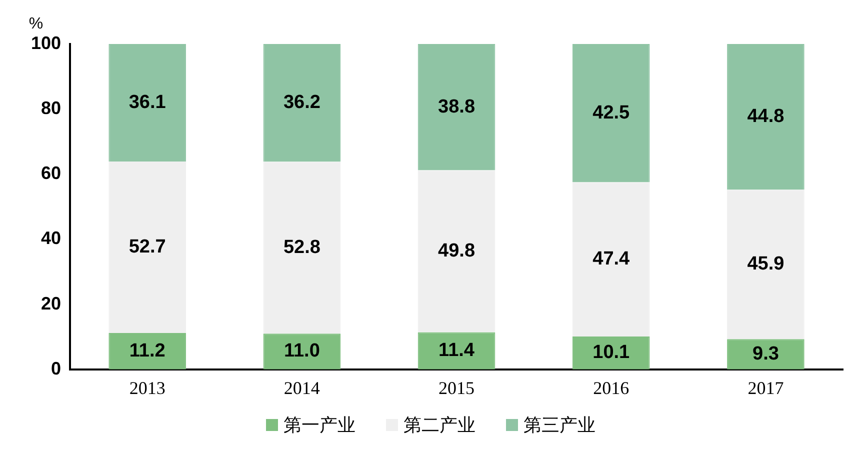  Describe the element at coordinates (456, 388) in the screenshot. I see `x-tick-label: 2015` at that location.